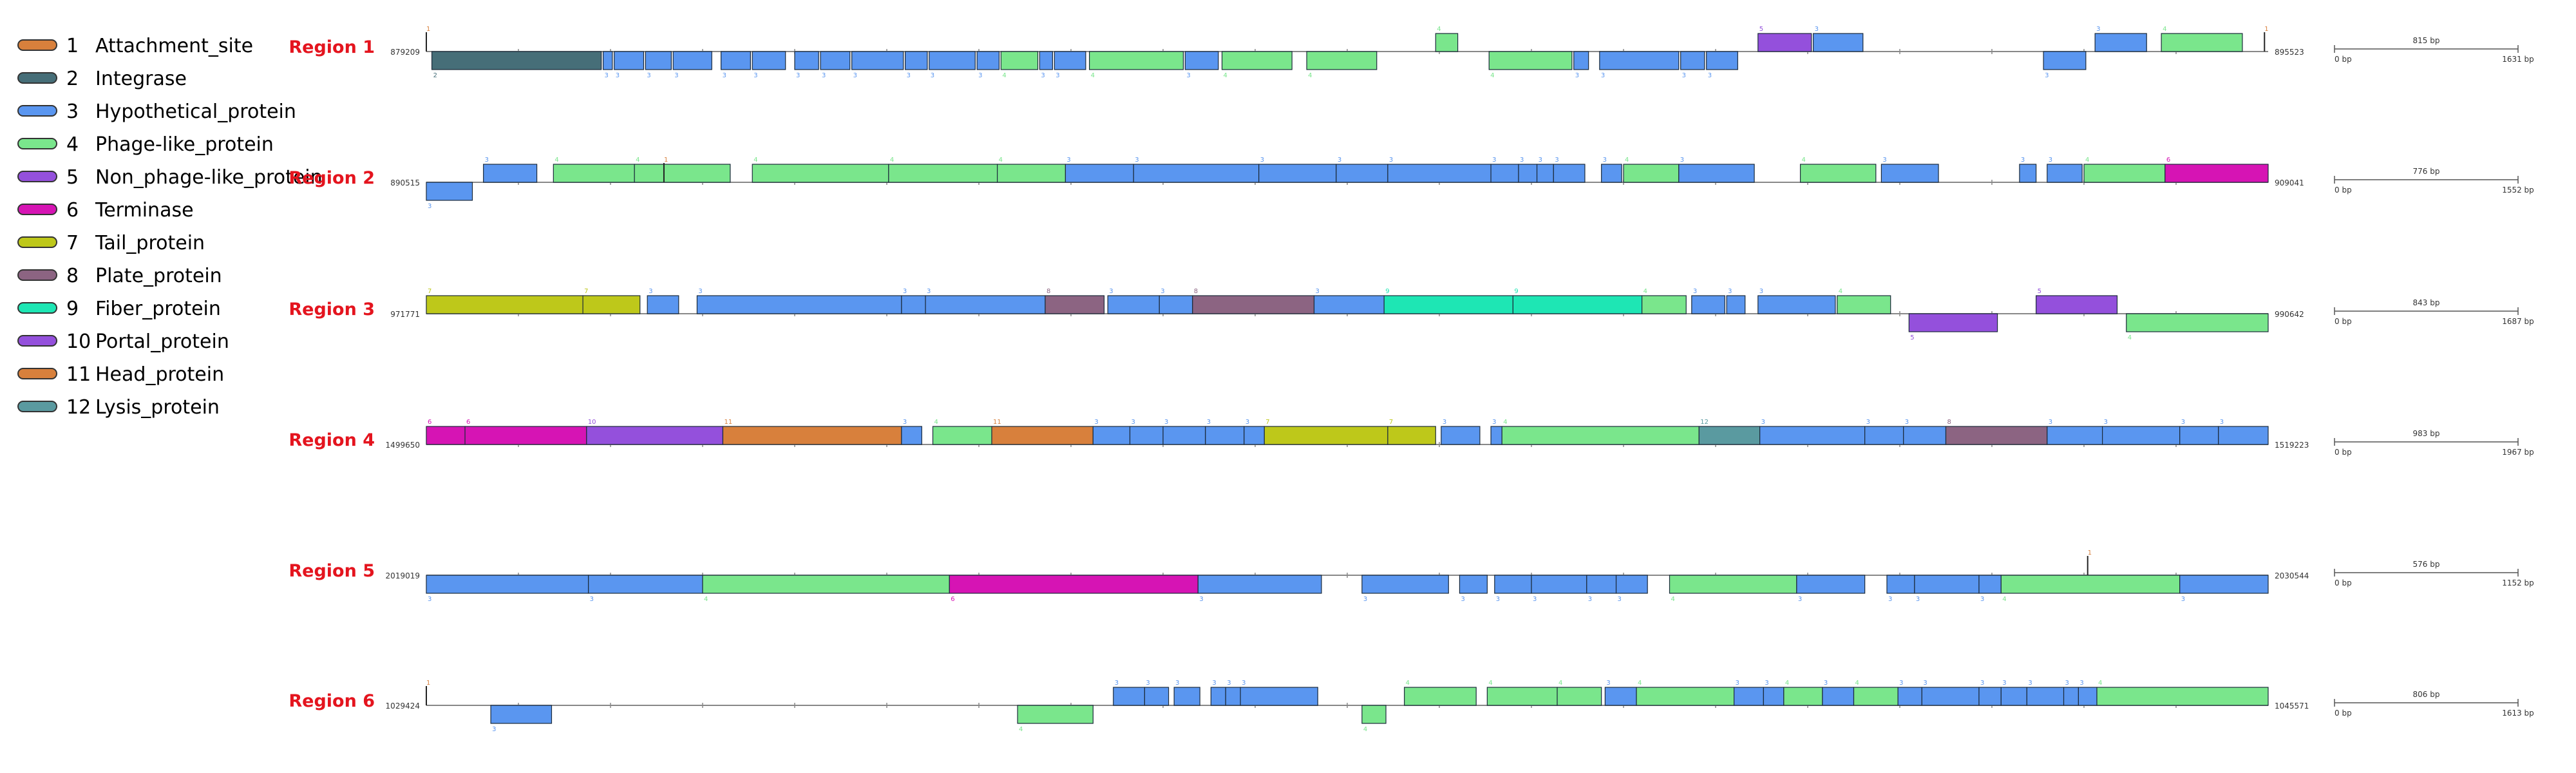  I want to click on legend-number: 4, so click(72, 144).